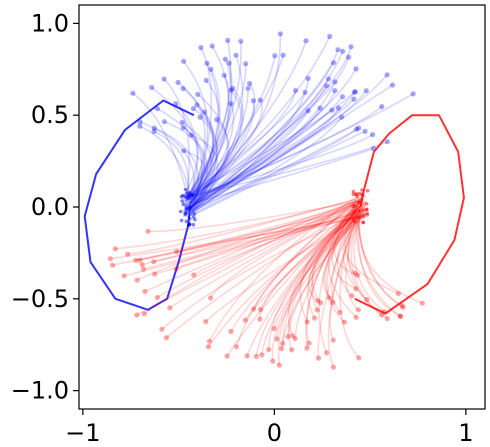 The height and width of the screenshot is (447, 490). Describe the element at coordinates (40, 299) in the screenshot. I see `y-tick-label: −0.5` at that location.